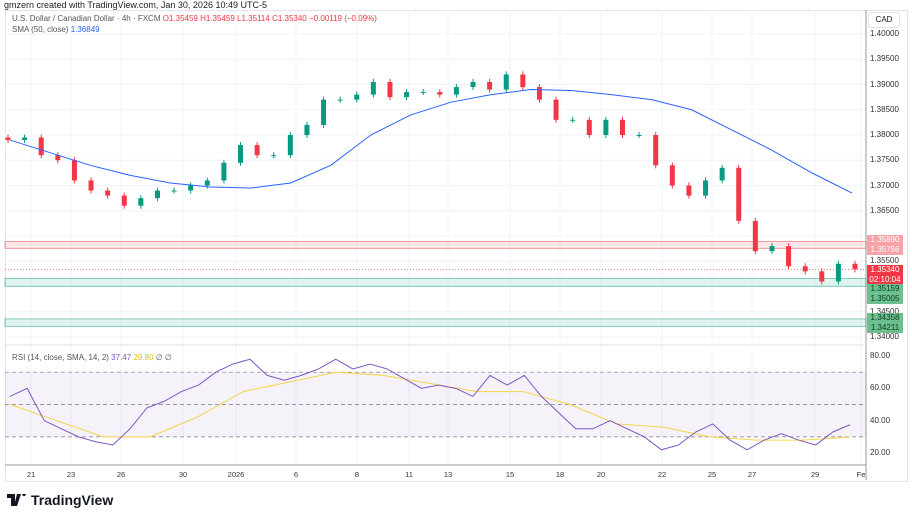 The image size is (912, 513). Describe the element at coordinates (885, 250) in the screenshot. I see `price-tag-red-zone-bottom: 1.35756` at that location.